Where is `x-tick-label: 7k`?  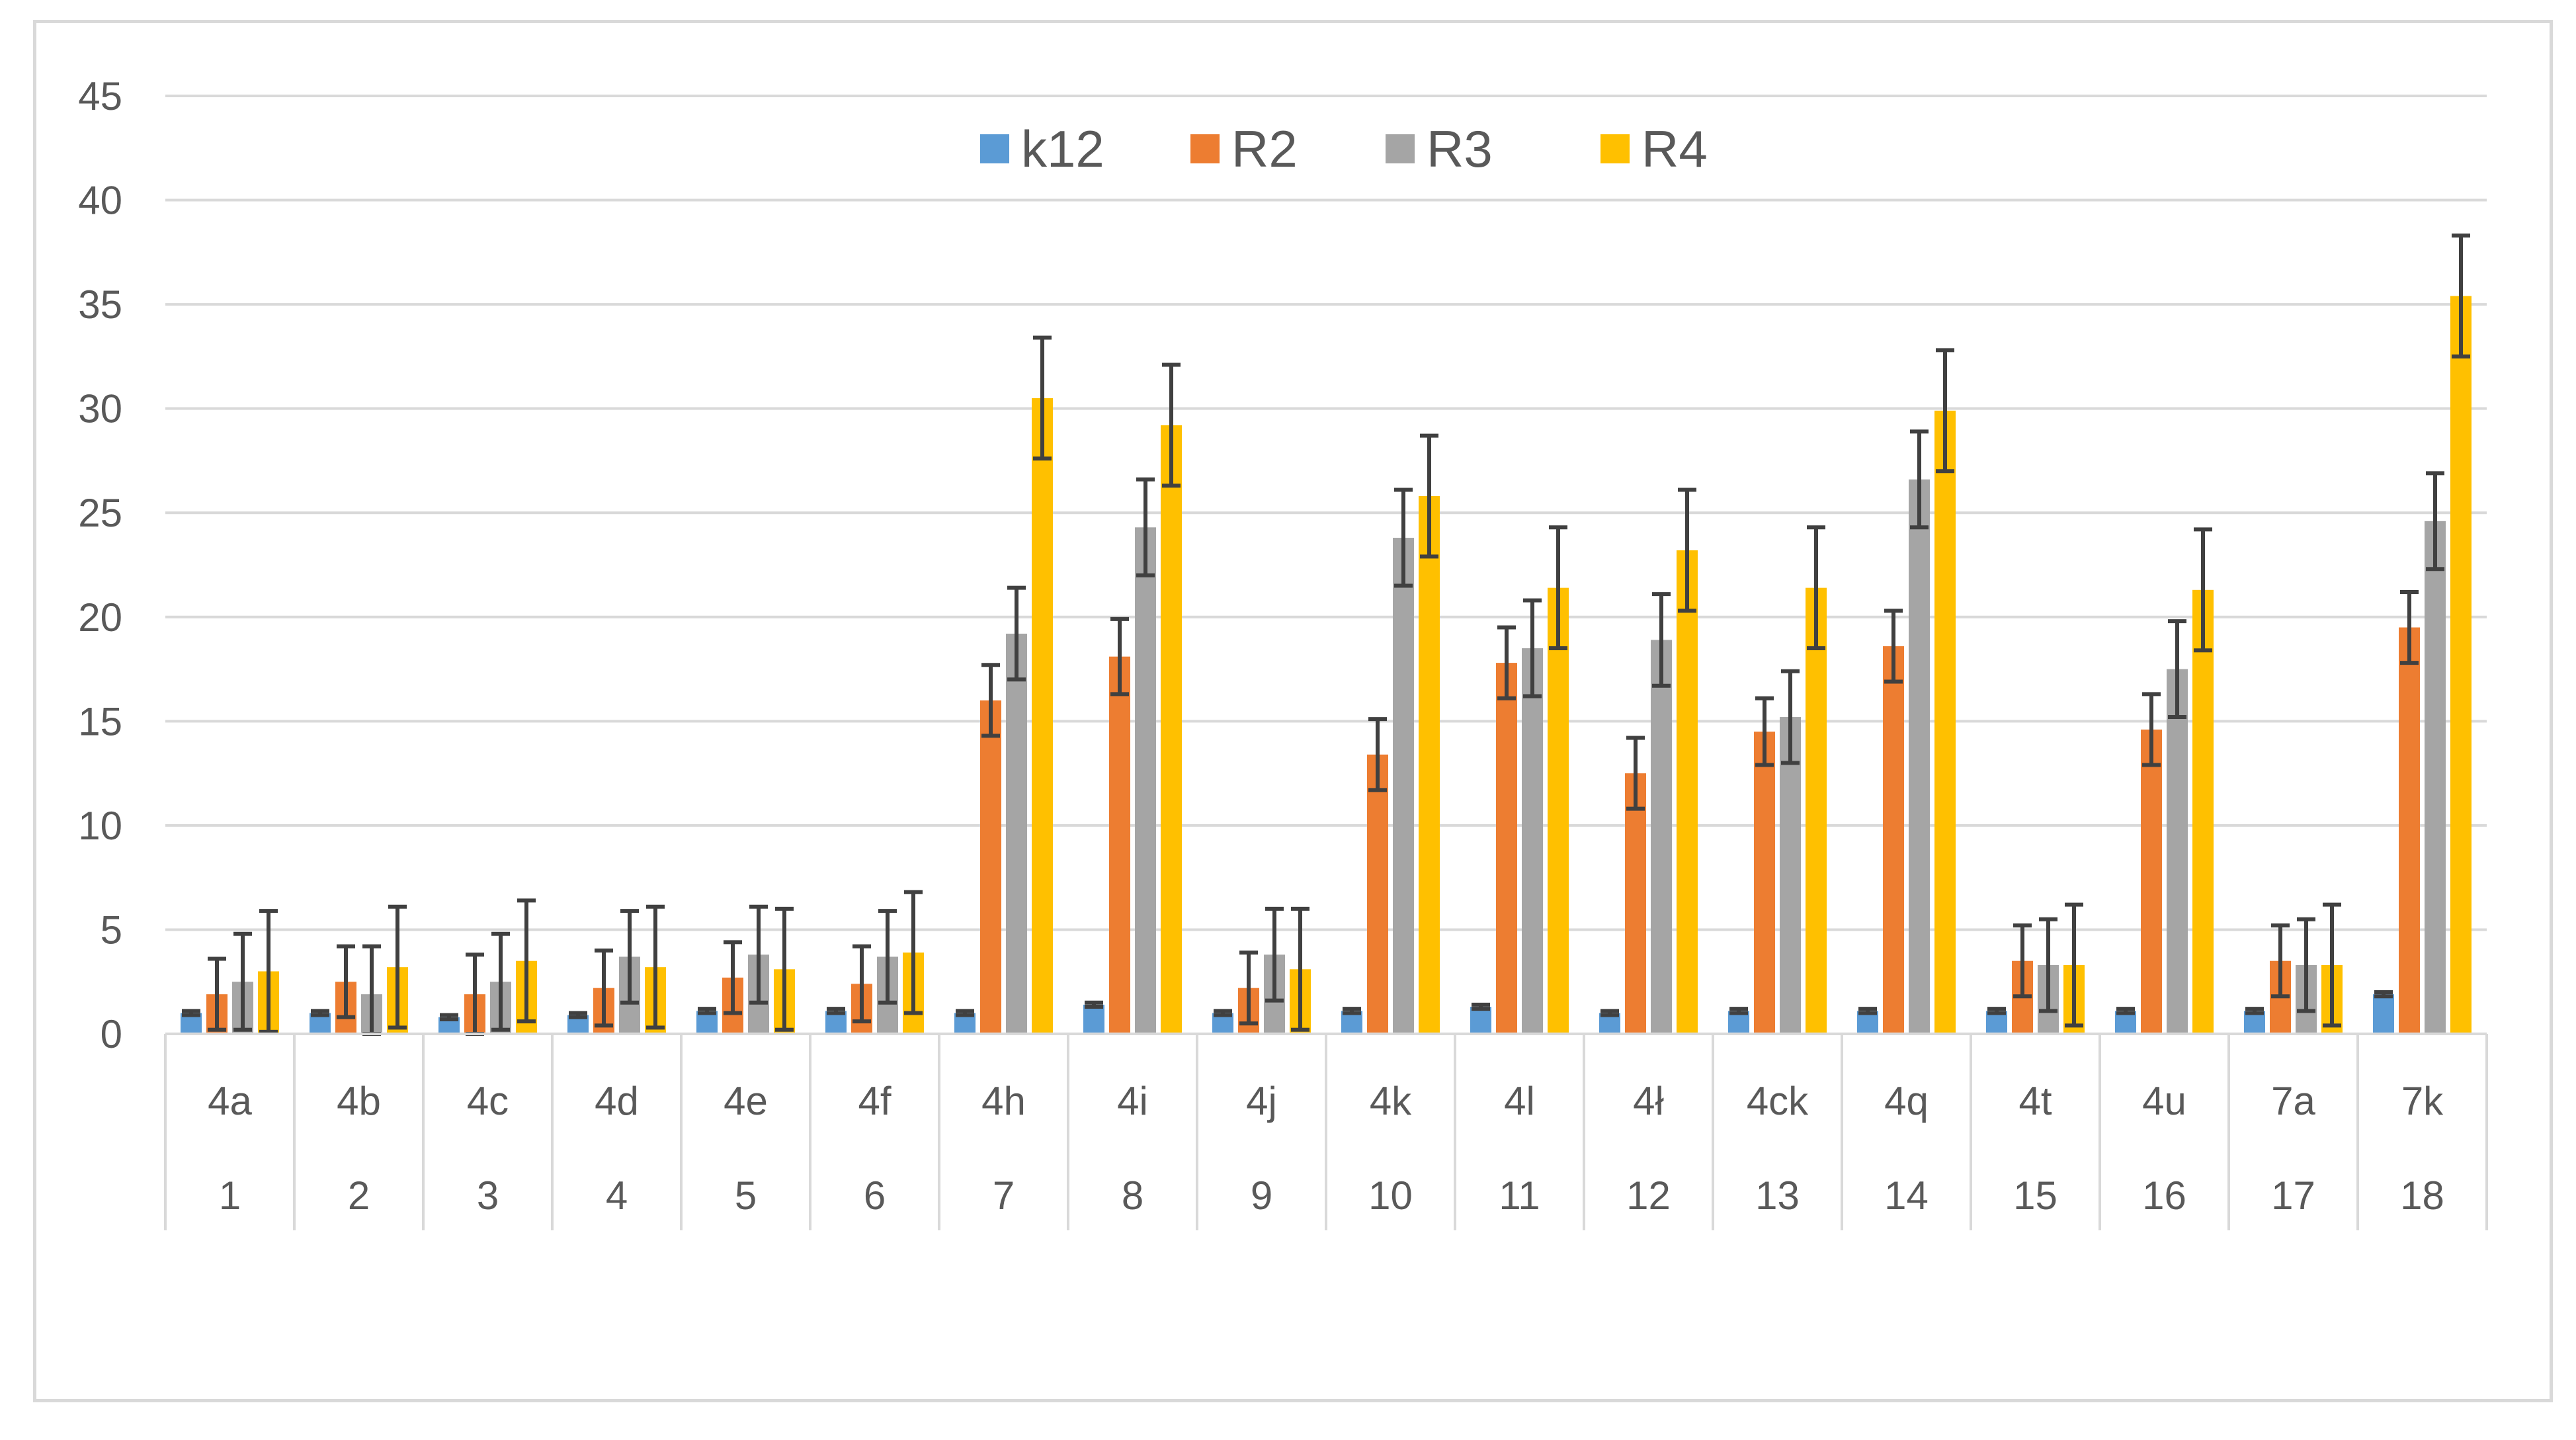 x-tick-label: 7k is located at coordinates (2422, 1101).